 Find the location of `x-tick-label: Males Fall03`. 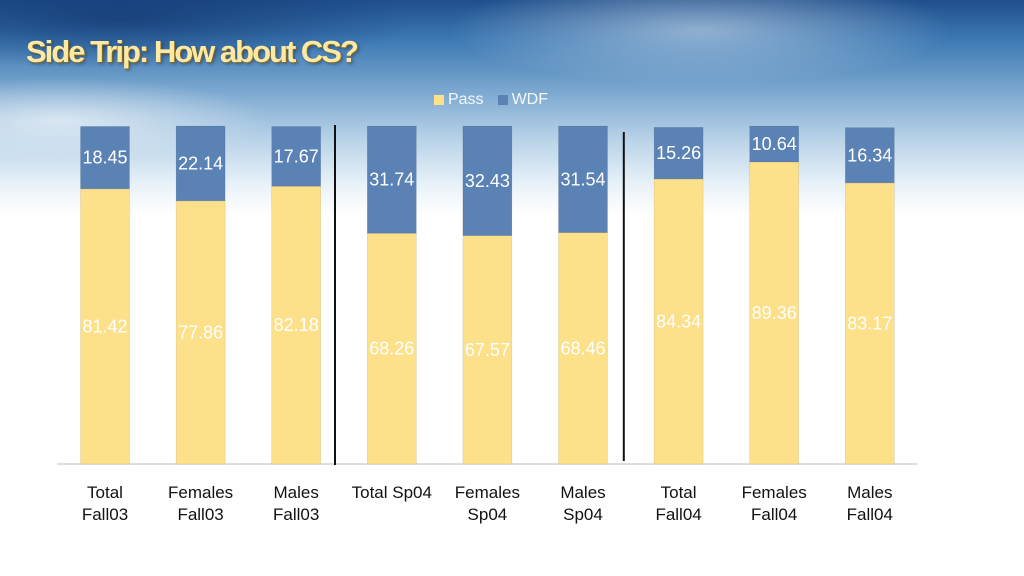

x-tick-label: Males Fall03 is located at coordinates (296, 504).